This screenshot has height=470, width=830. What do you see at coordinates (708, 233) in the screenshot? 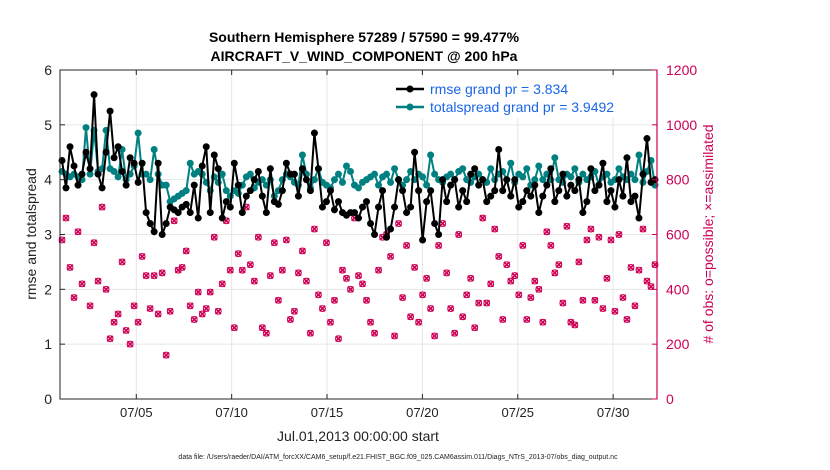
I see `y-axis-right-label: # of obs: o=possible; ×=assimilated` at bounding box center [708, 233].